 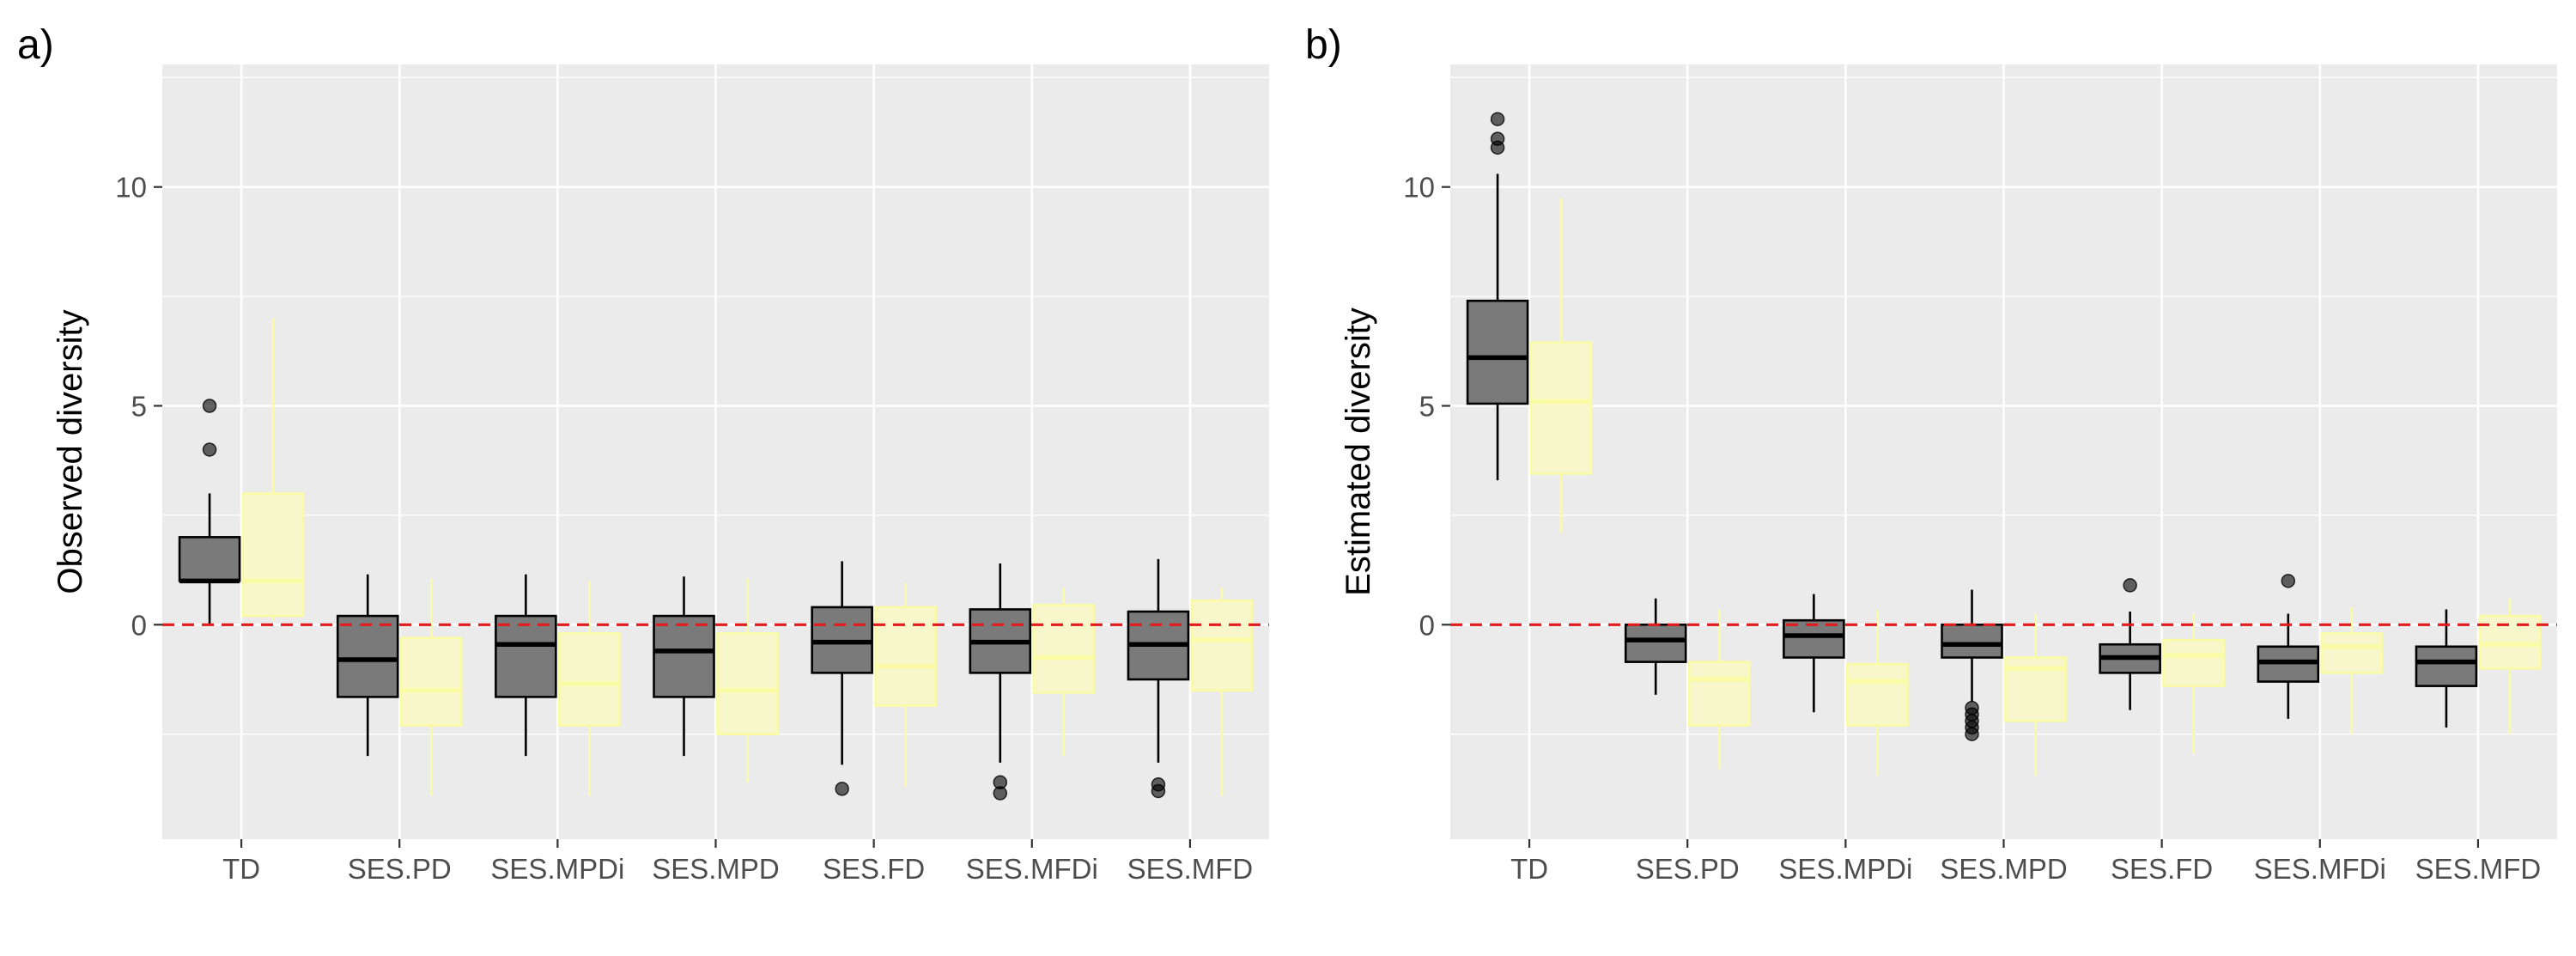 I want to click on y-axis-title: Estimated diversity, so click(x=1358, y=452).